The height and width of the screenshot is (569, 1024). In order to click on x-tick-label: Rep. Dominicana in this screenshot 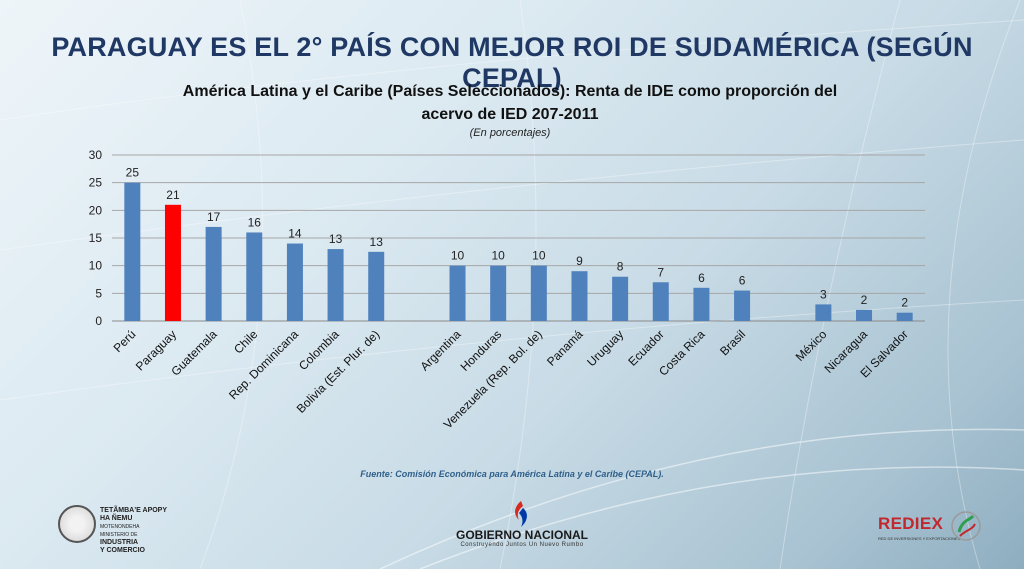, I will do `click(263, 364)`.